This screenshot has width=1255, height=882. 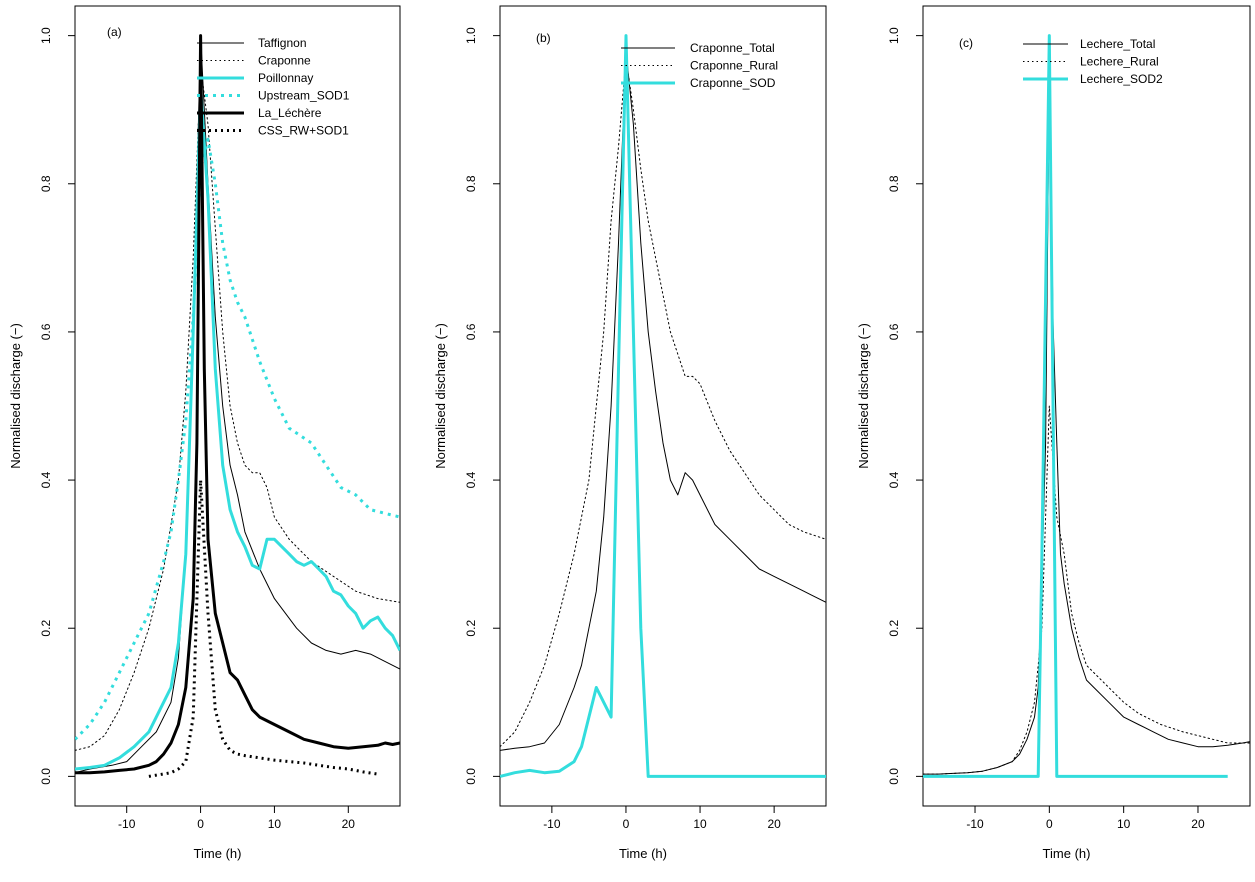 What do you see at coordinates (290, 113) in the screenshot?
I see `legend-label: La_Léchère` at bounding box center [290, 113].